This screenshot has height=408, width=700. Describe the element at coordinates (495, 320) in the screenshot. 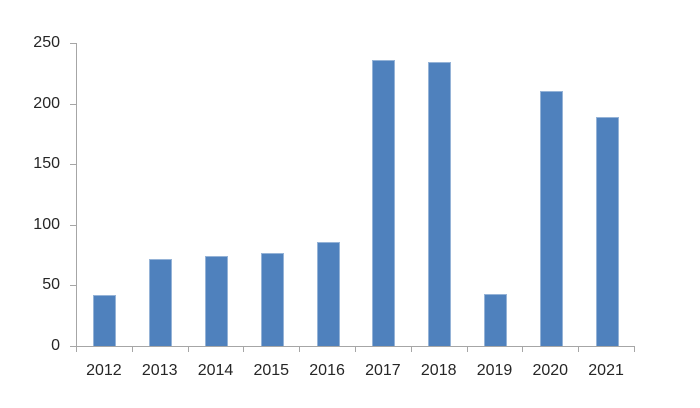

I see `bar-2019` at that location.